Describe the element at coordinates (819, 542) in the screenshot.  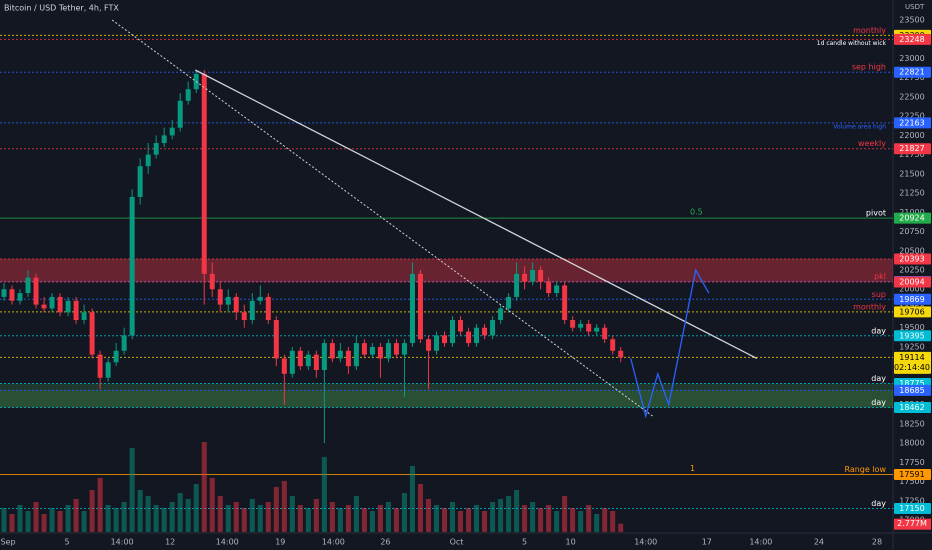
I see `x-tick-label: 24` at that location.